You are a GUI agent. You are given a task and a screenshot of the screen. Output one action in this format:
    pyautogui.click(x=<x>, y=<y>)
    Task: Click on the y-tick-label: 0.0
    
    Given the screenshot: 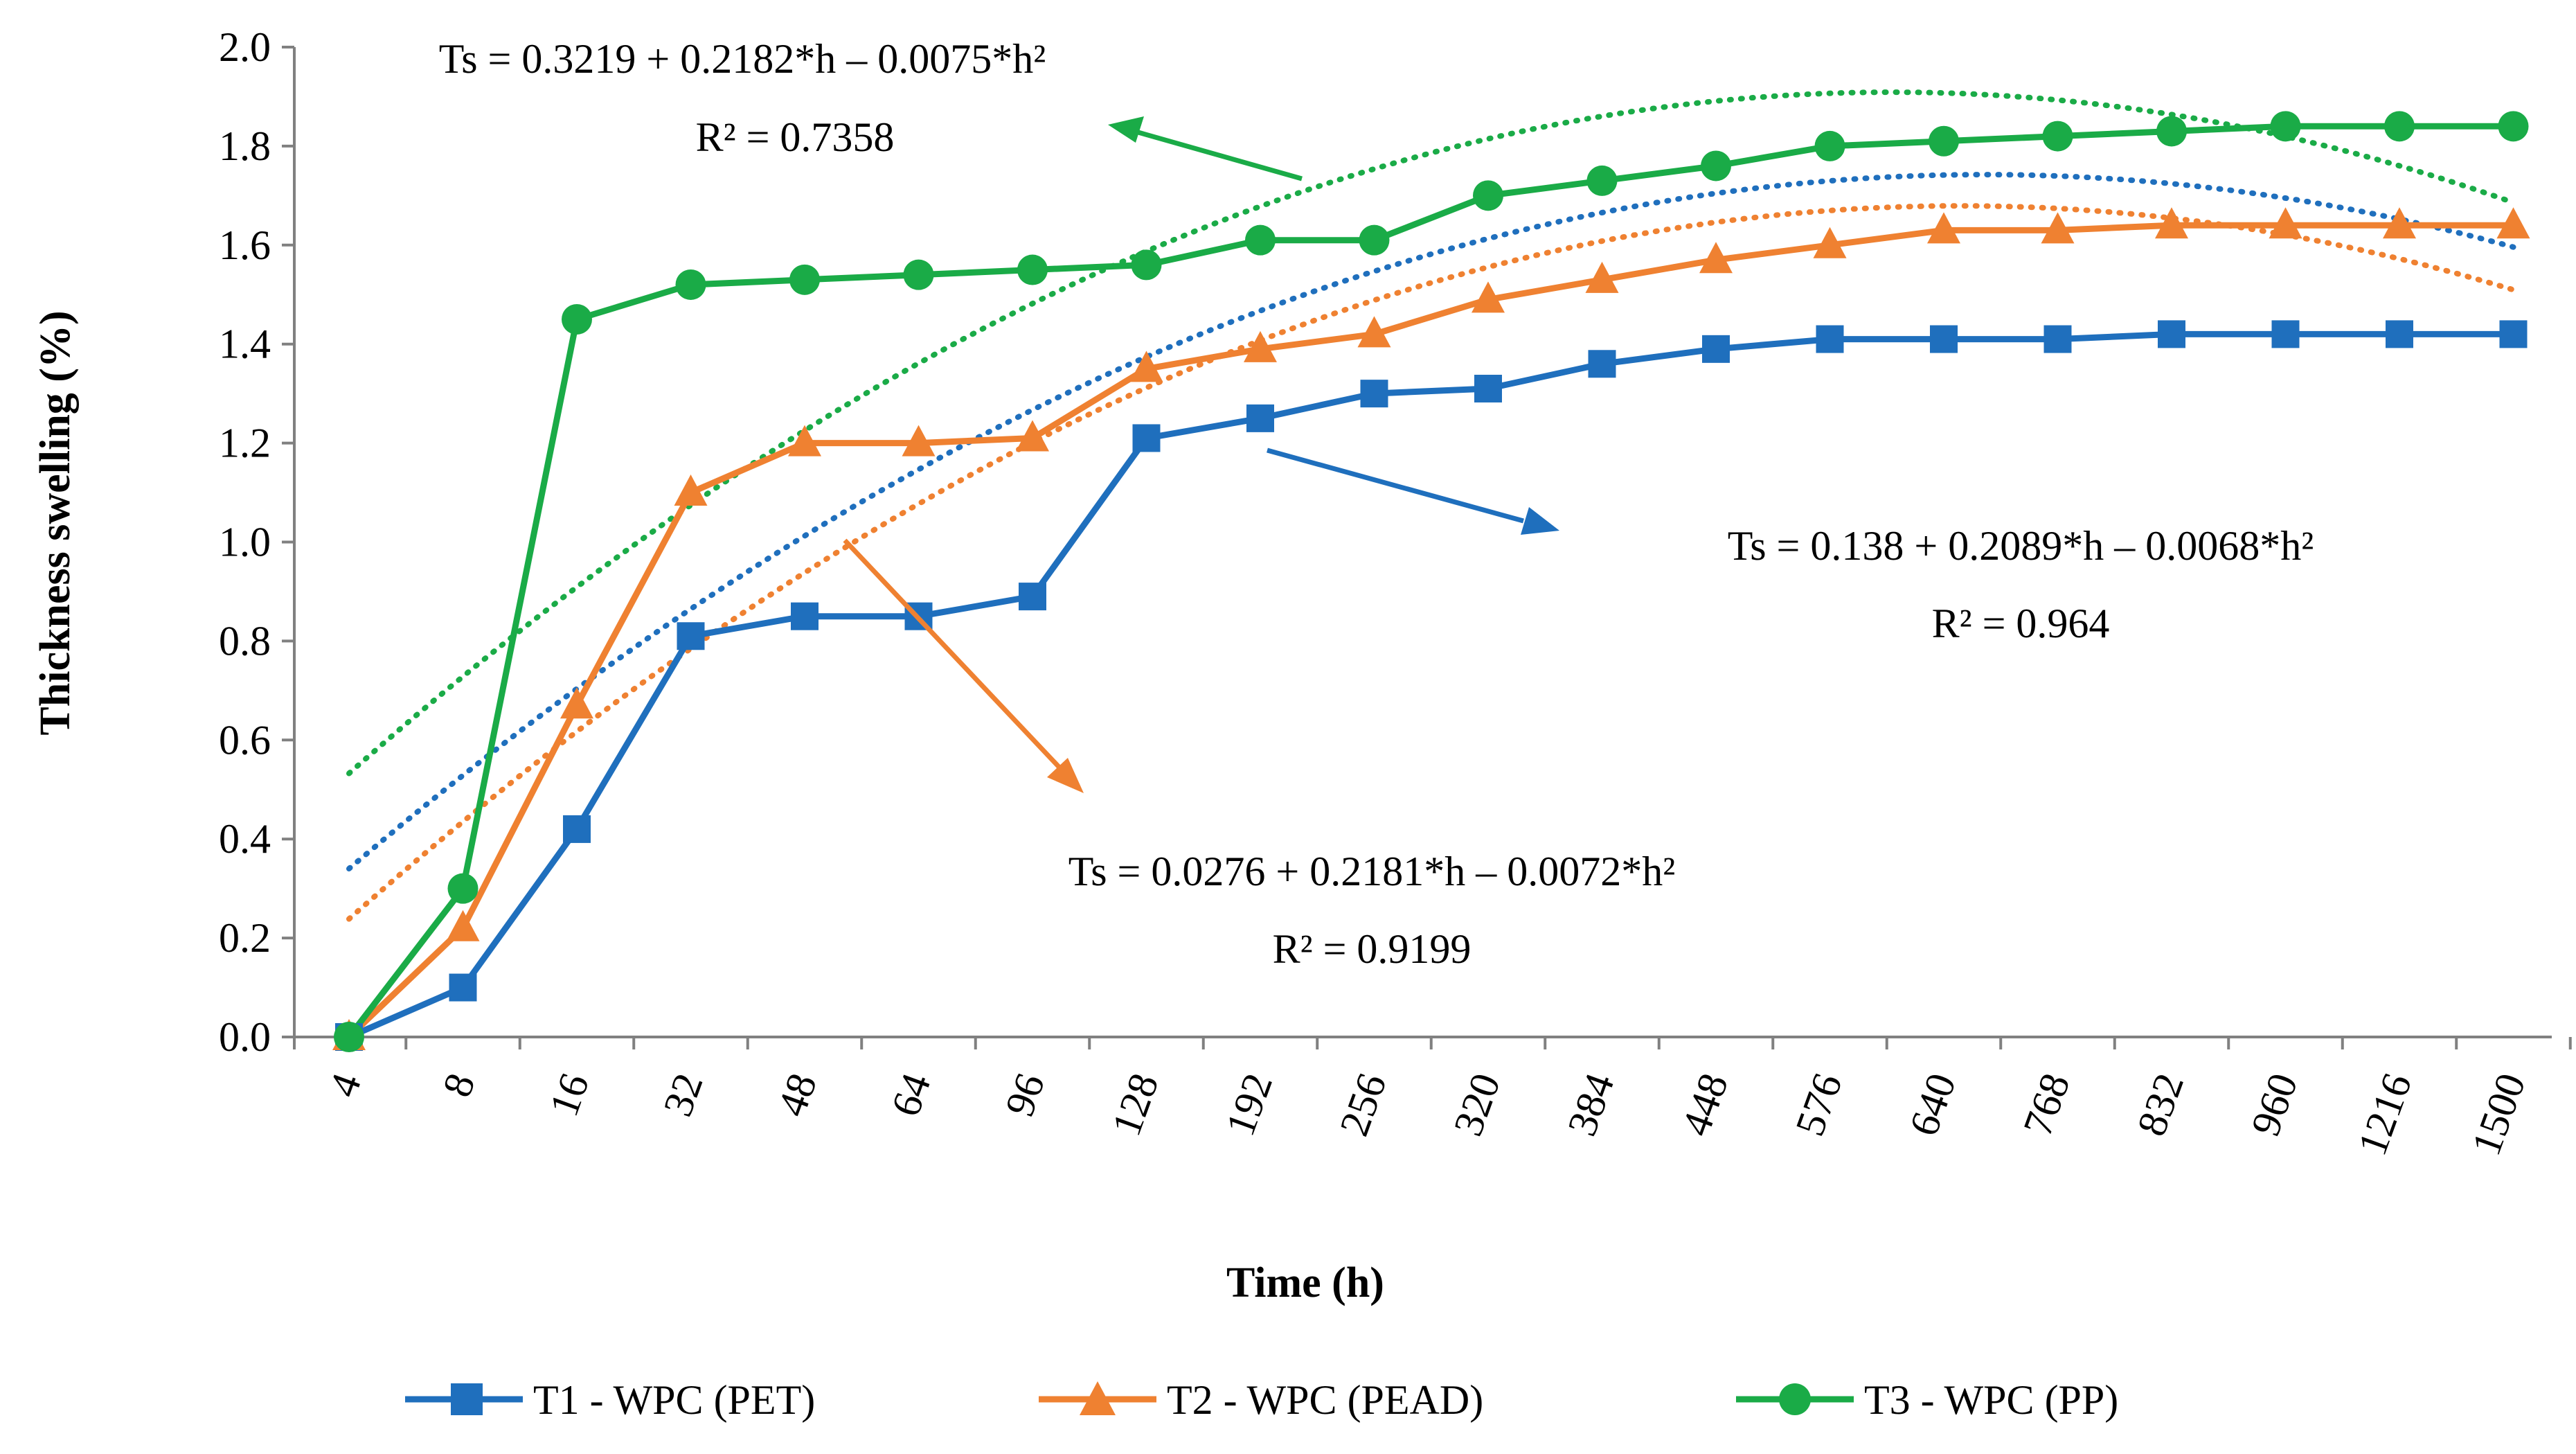 What is the action you would take?
    pyautogui.click(x=245, y=1037)
    